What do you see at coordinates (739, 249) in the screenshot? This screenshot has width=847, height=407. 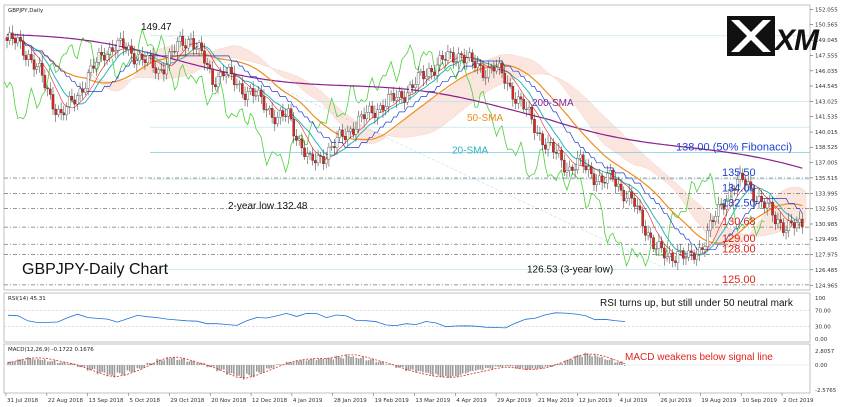 I see `price-level-label: 128.00` at bounding box center [739, 249].